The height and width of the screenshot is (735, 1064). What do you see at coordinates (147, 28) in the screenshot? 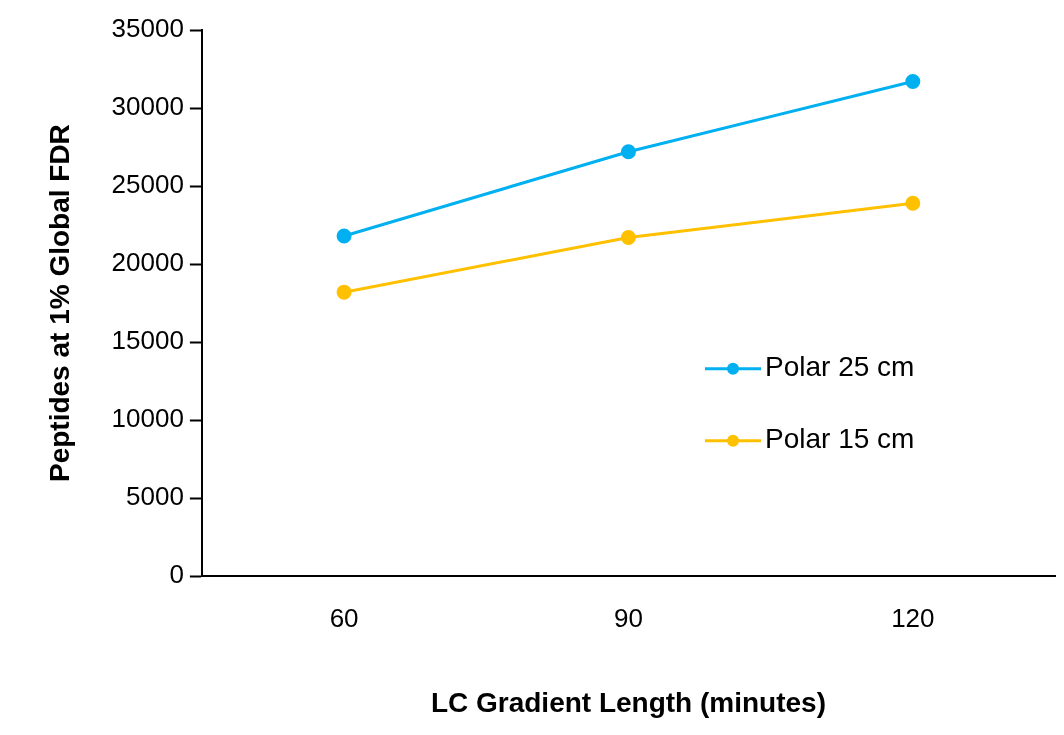
I see `y-tick-label: 35000` at bounding box center [147, 28].